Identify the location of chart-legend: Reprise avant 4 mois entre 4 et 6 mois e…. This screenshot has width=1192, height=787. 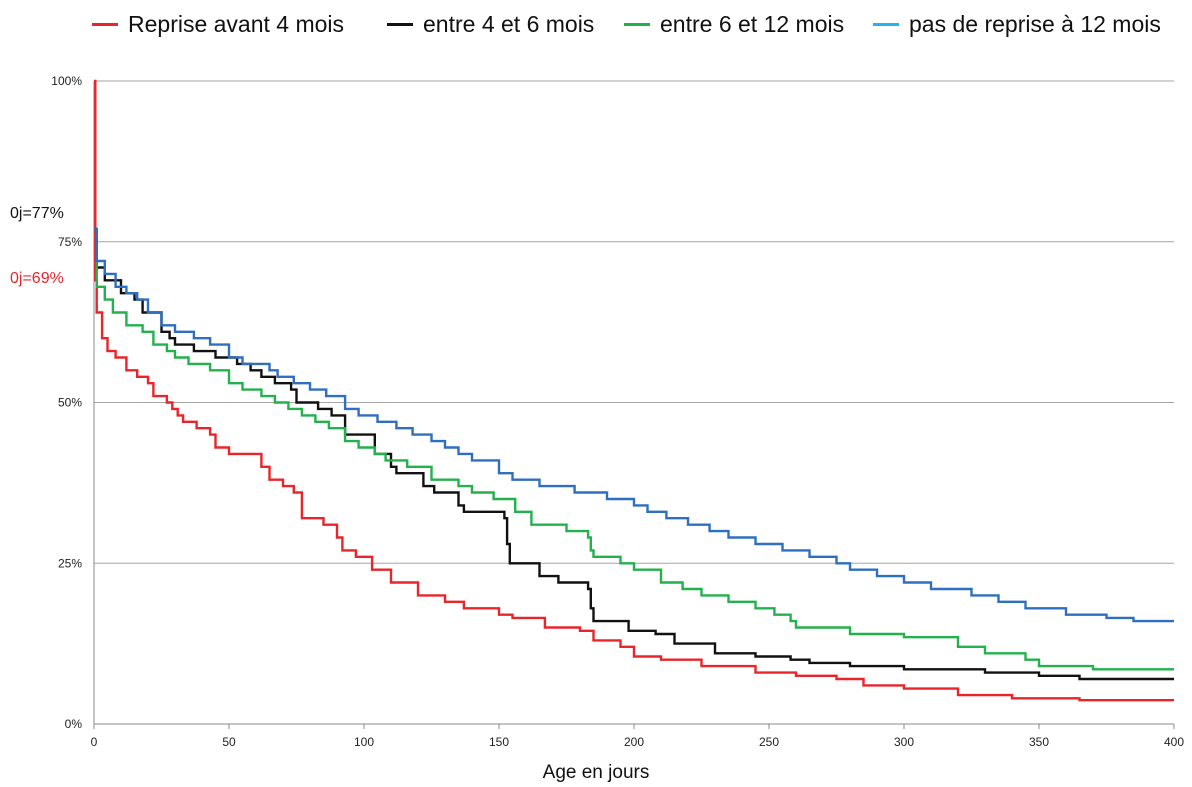
(596, 24).